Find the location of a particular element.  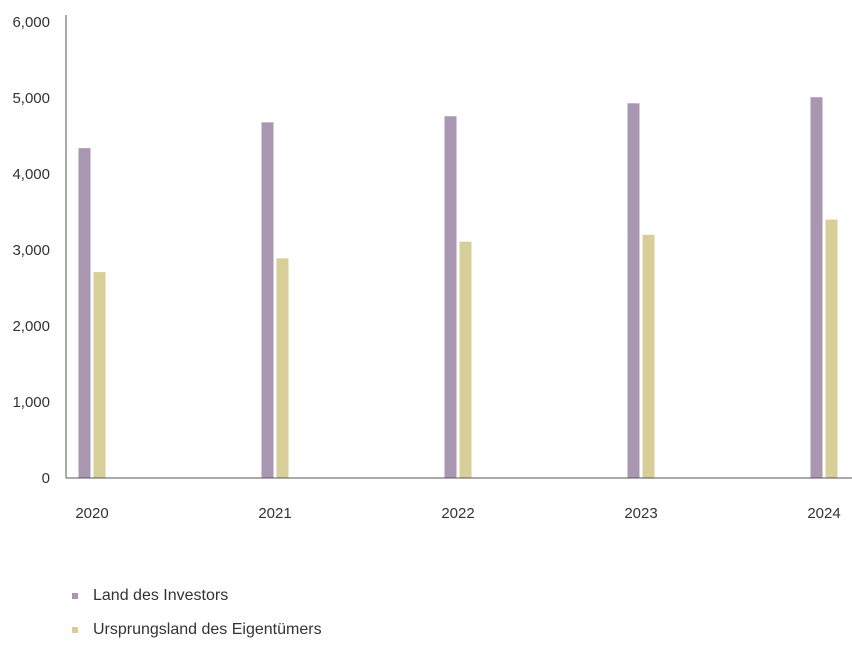

x-tick-label: 2022 is located at coordinates (457, 513).